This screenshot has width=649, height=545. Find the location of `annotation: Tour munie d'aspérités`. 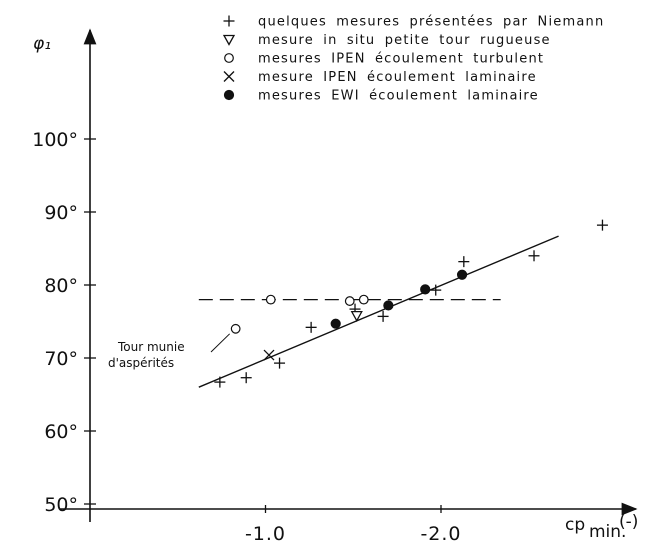

annotation: Tour munie d'aspérités is located at coordinates (169, 351).